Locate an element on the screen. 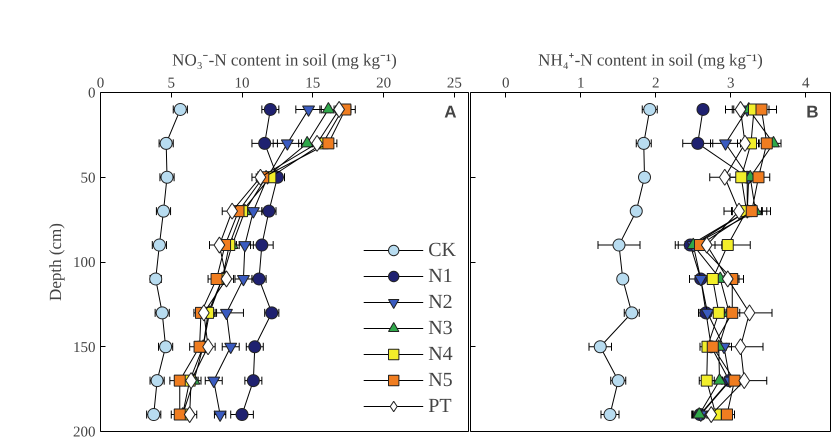 The width and height of the screenshot is (832, 437). y-tick-label: 100 is located at coordinates (84, 263).